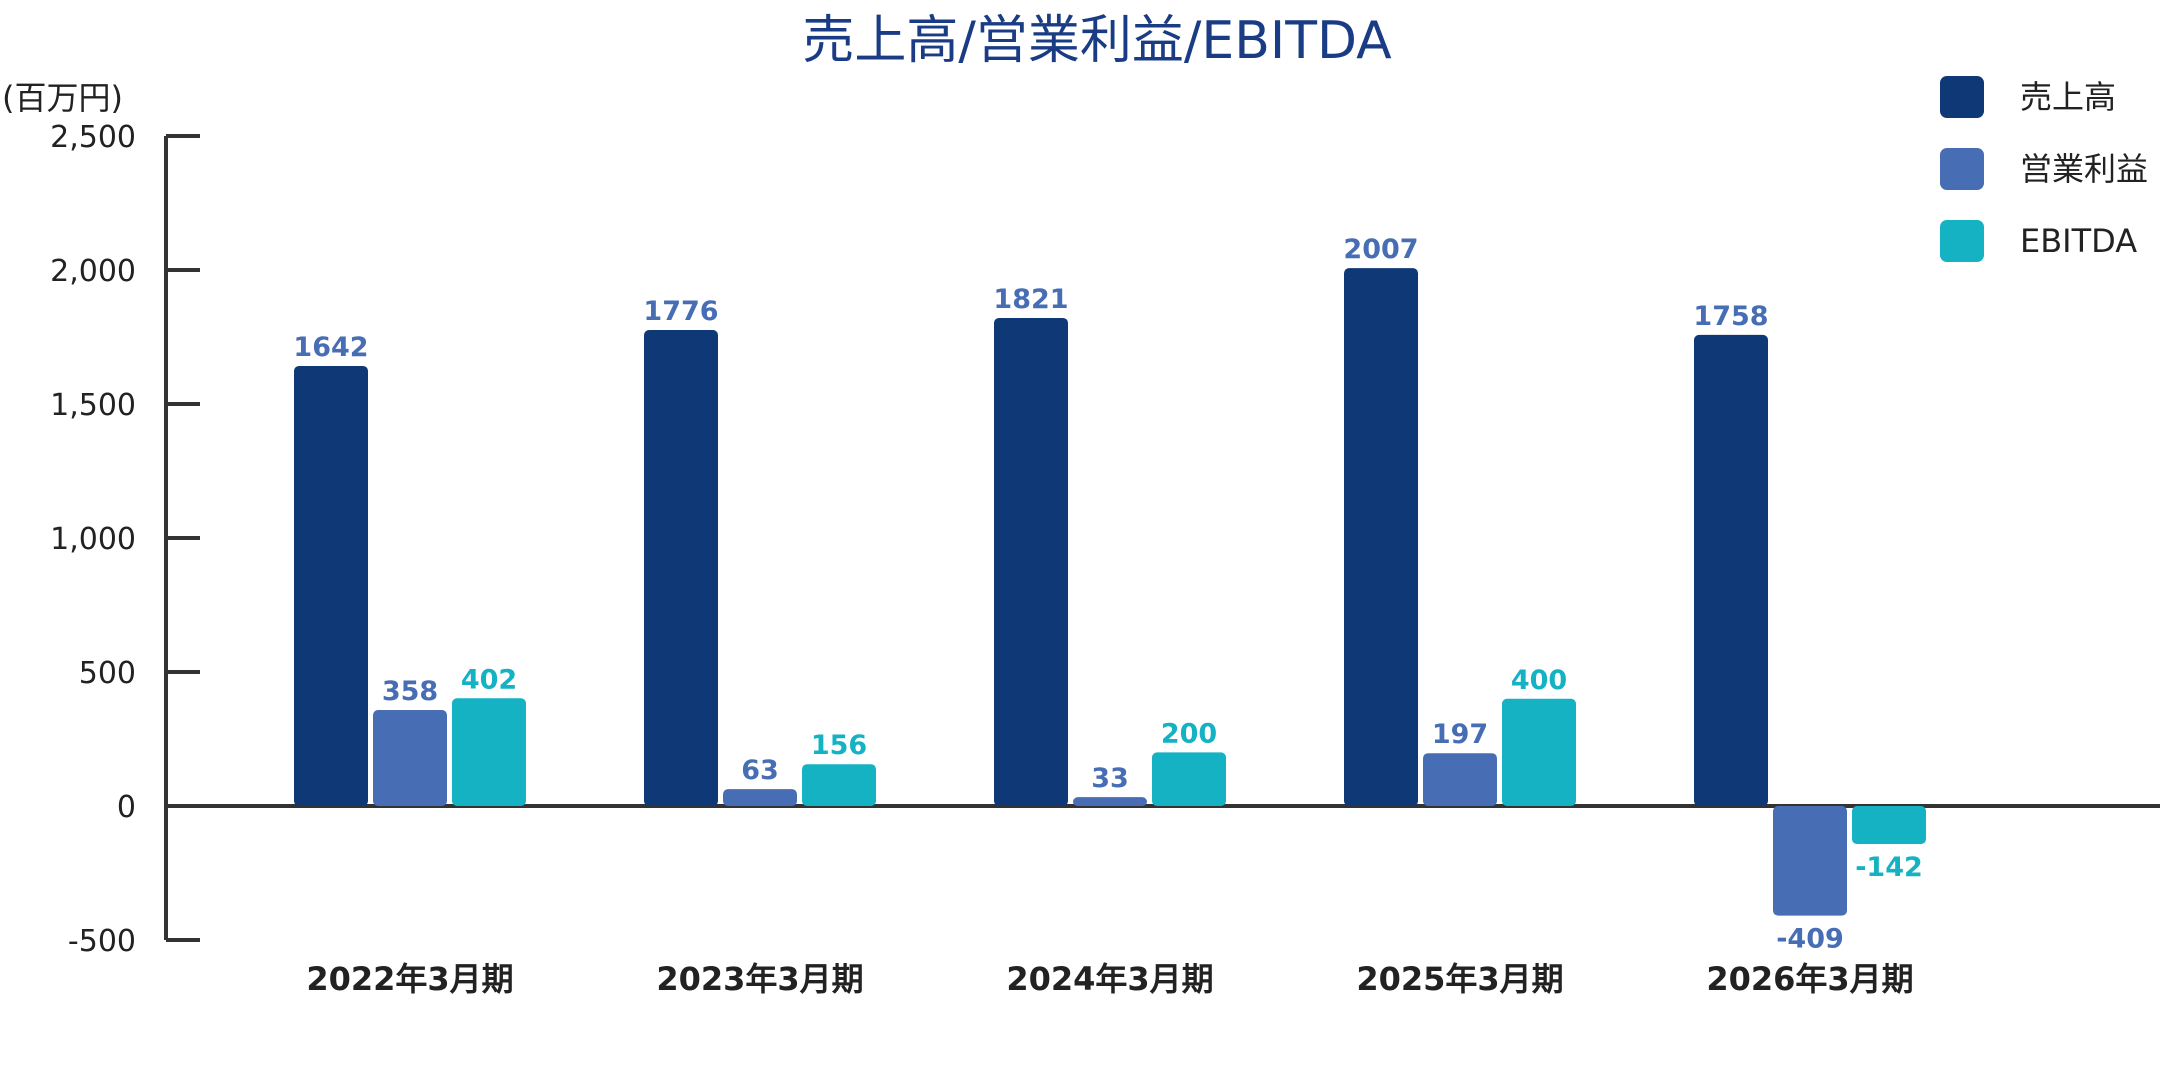 The height and width of the screenshot is (1078, 2160). Describe the element at coordinates (760, 770) in the screenshot. I see `data-label: 63` at that location.